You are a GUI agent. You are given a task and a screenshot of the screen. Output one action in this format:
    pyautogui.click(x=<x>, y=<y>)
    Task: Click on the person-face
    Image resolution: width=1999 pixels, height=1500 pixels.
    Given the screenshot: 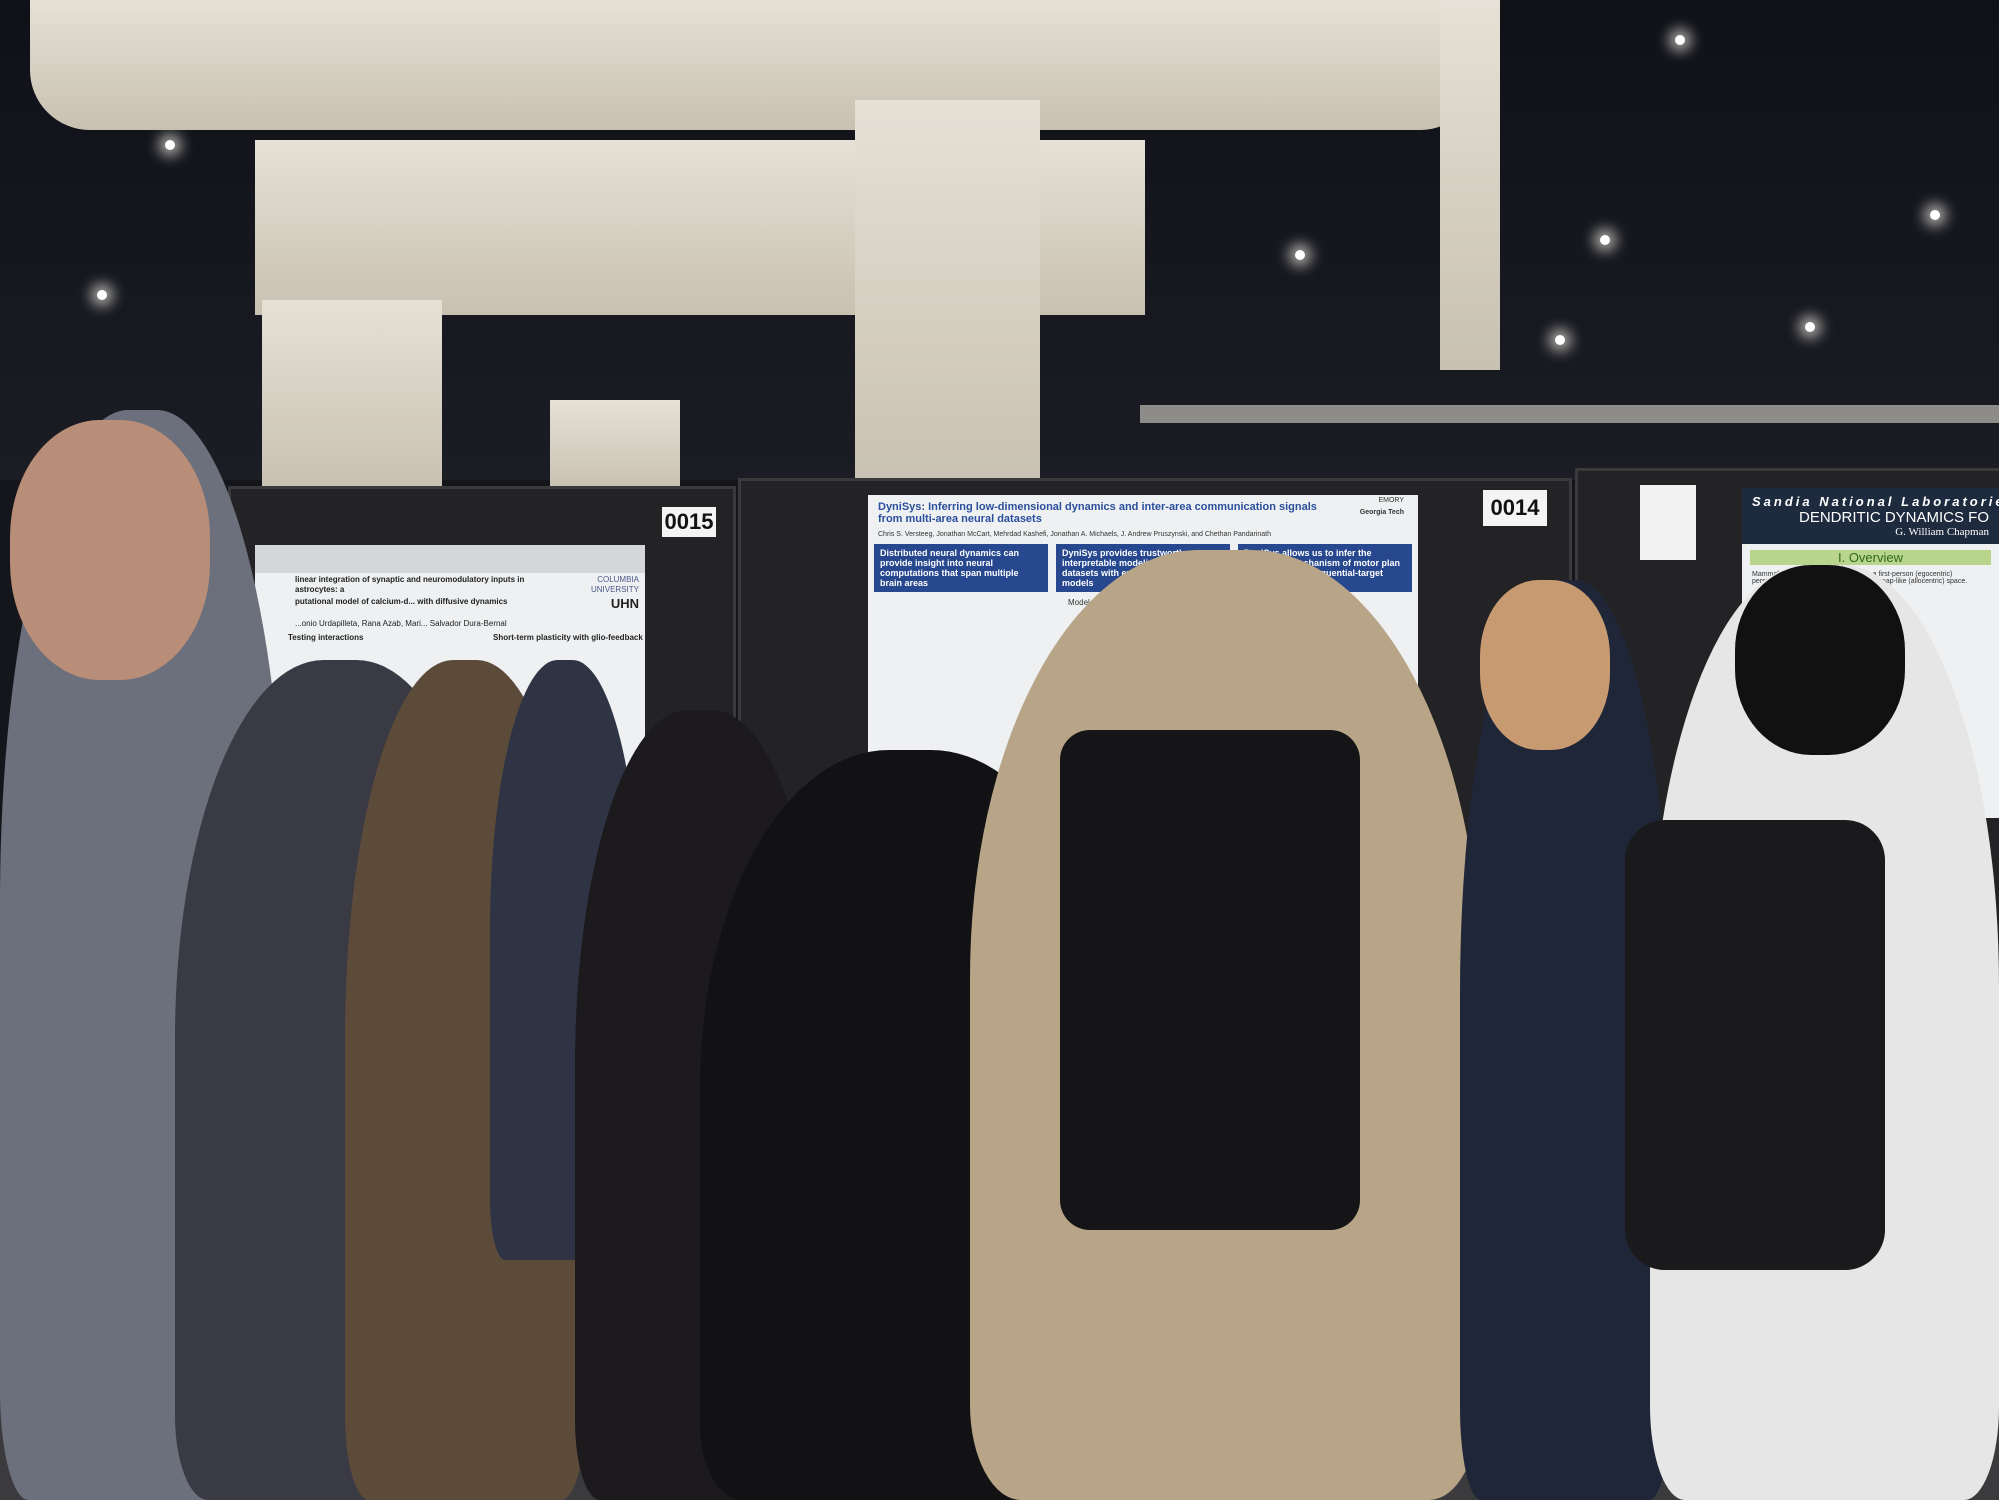 What is the action you would take?
    pyautogui.click(x=110, y=550)
    